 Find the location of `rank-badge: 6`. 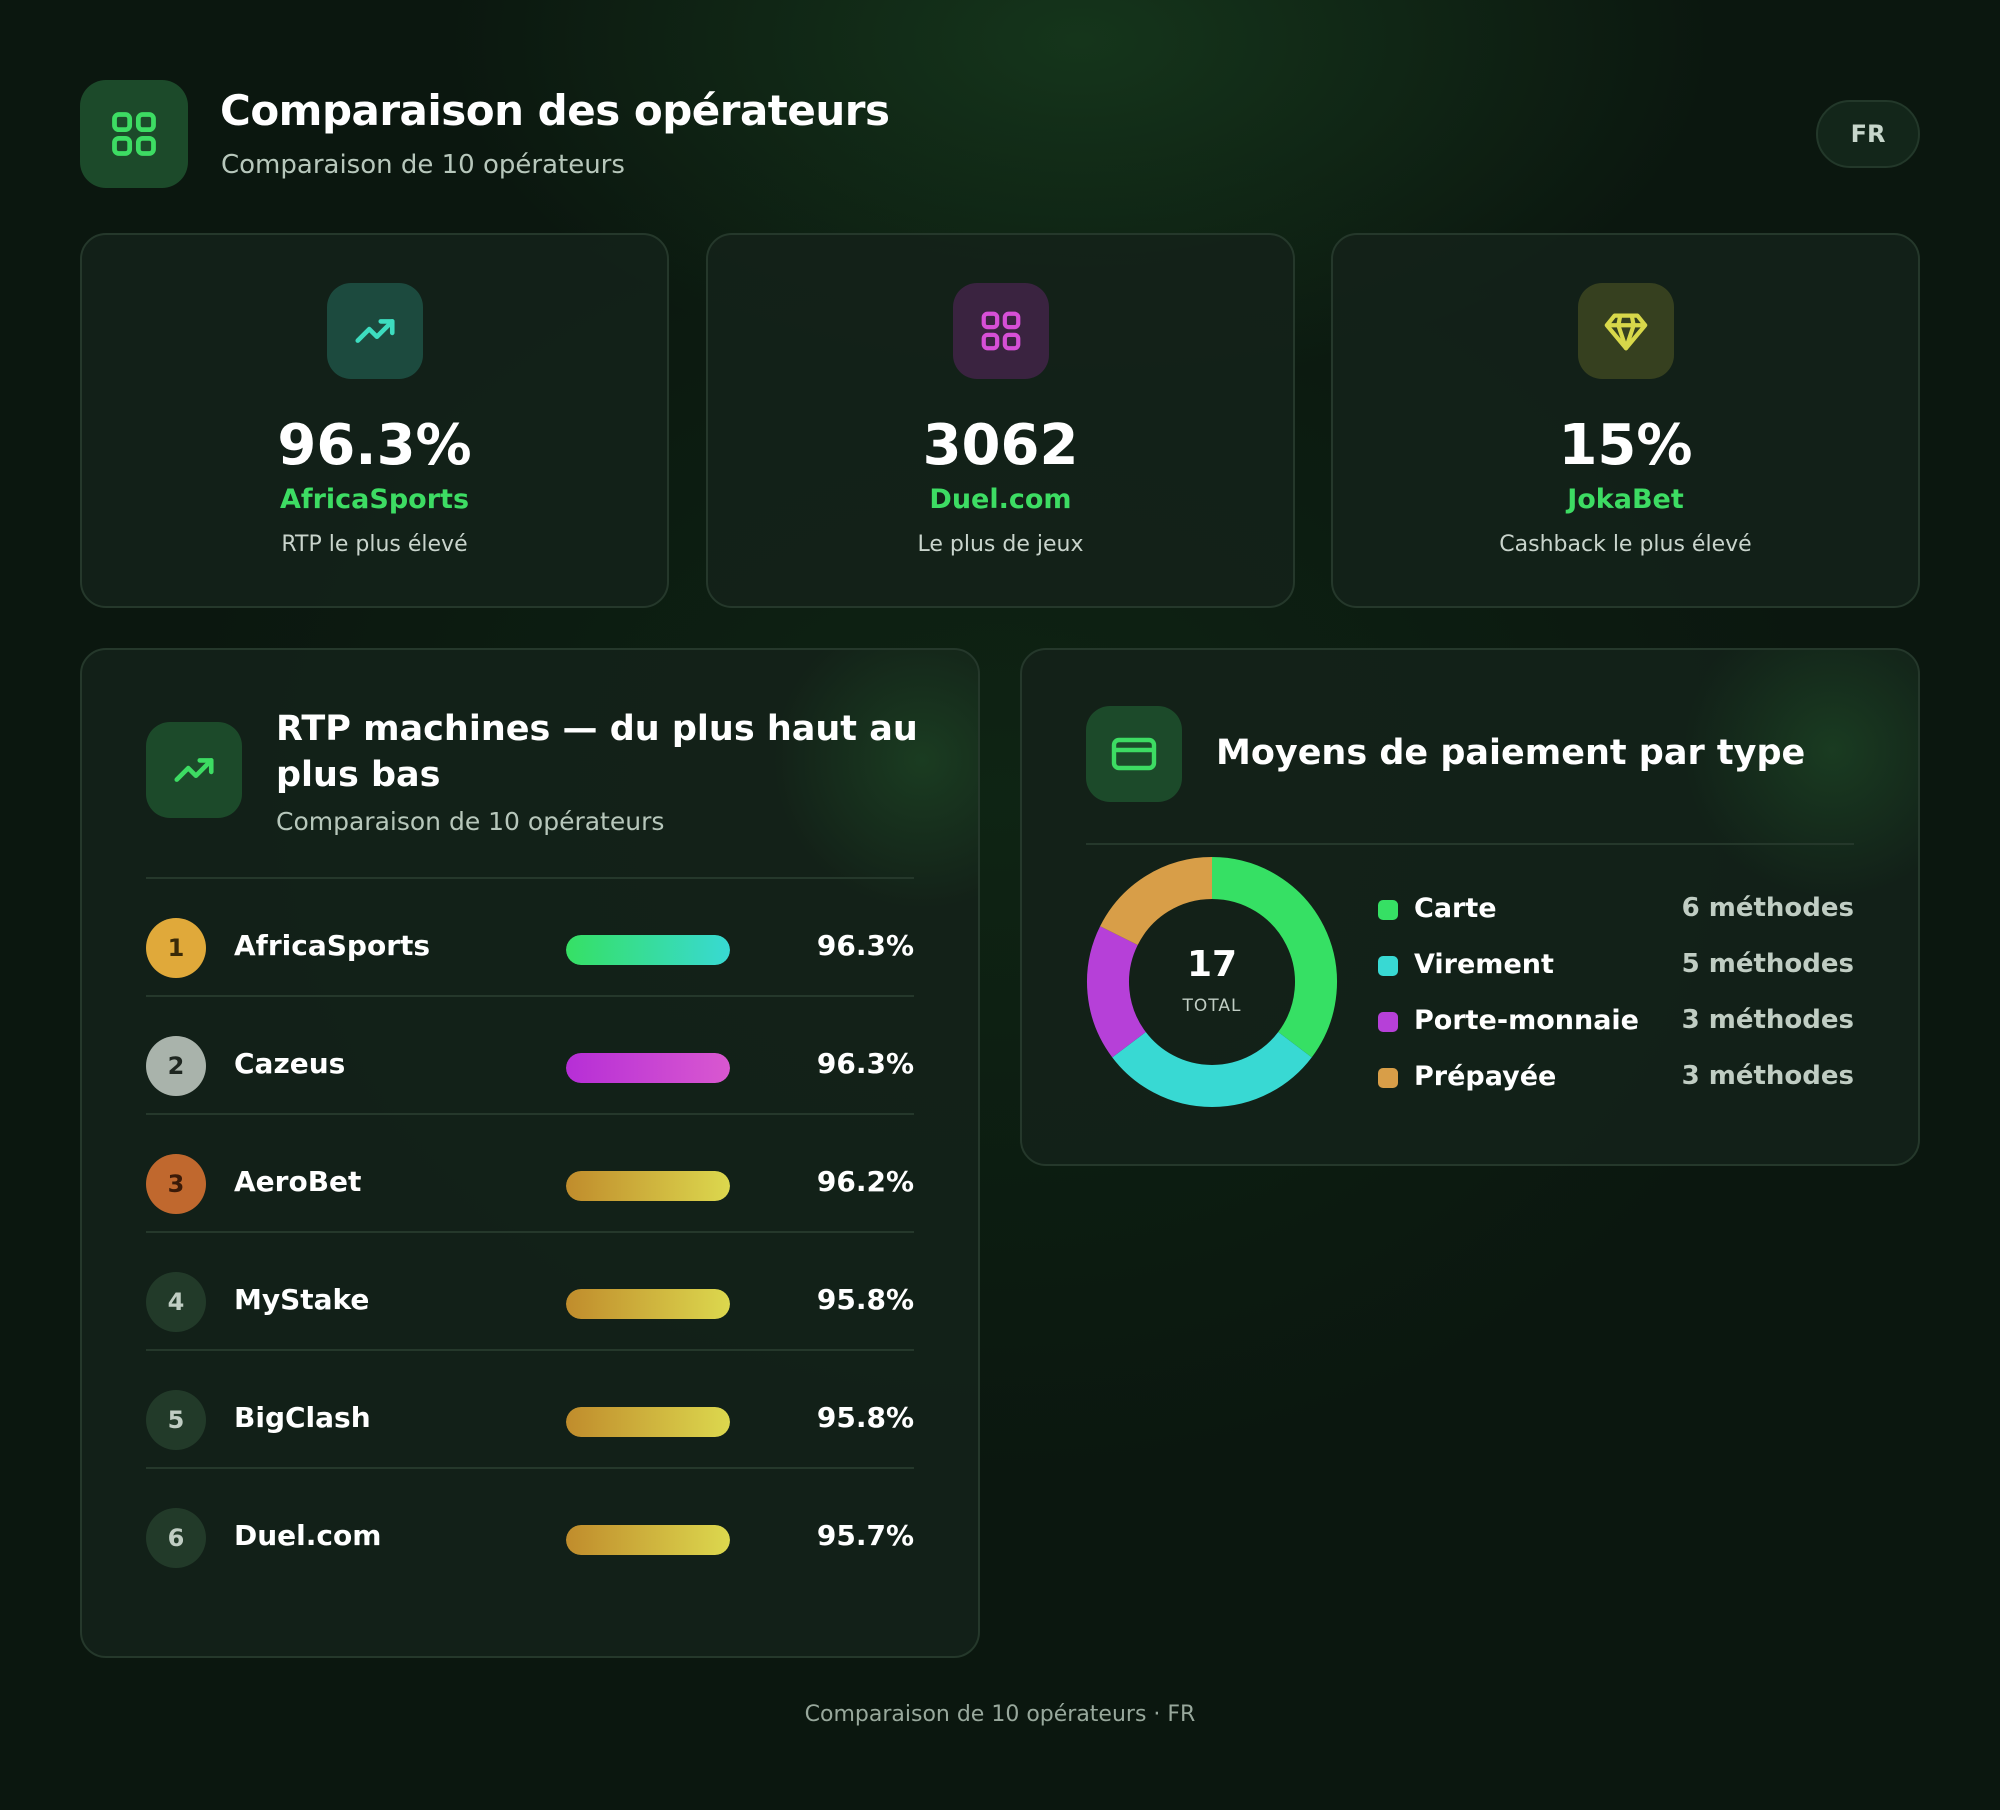

rank-badge: 6 is located at coordinates (176, 1538).